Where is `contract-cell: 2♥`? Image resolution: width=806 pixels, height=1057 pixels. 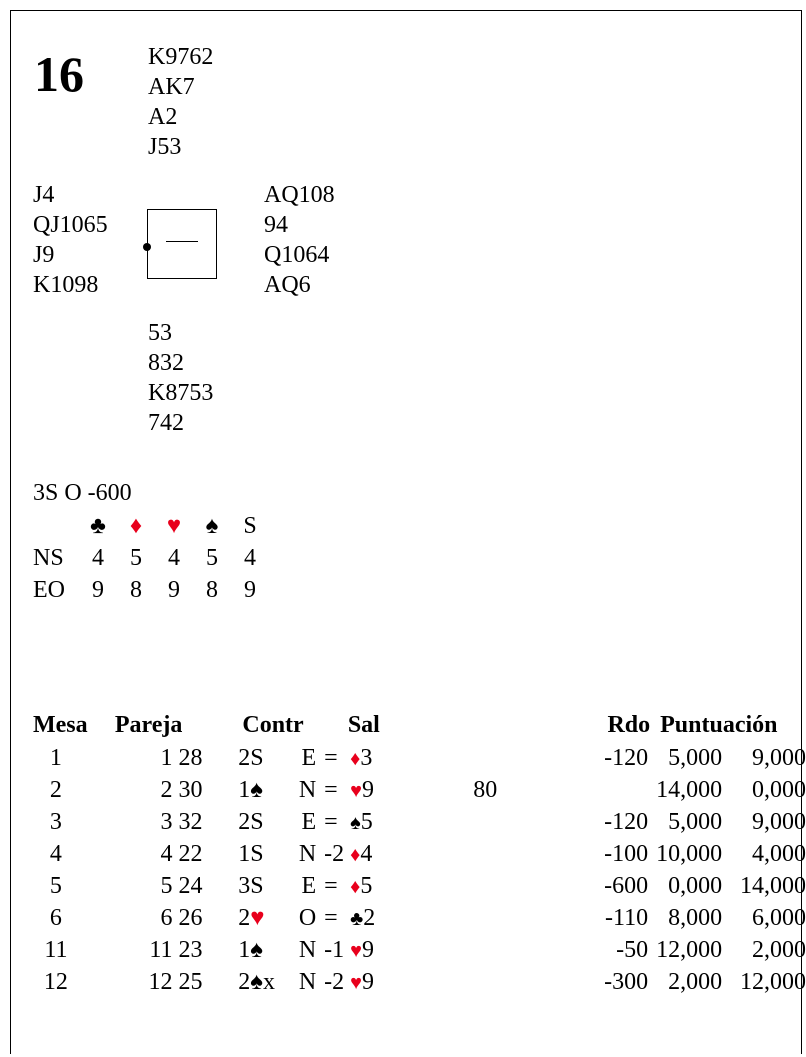
contract-cell: 2♥ is located at coordinates (261, 918).